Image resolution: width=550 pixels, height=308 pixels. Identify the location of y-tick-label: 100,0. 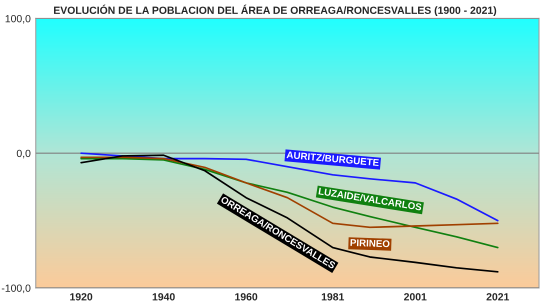
(18, 19).